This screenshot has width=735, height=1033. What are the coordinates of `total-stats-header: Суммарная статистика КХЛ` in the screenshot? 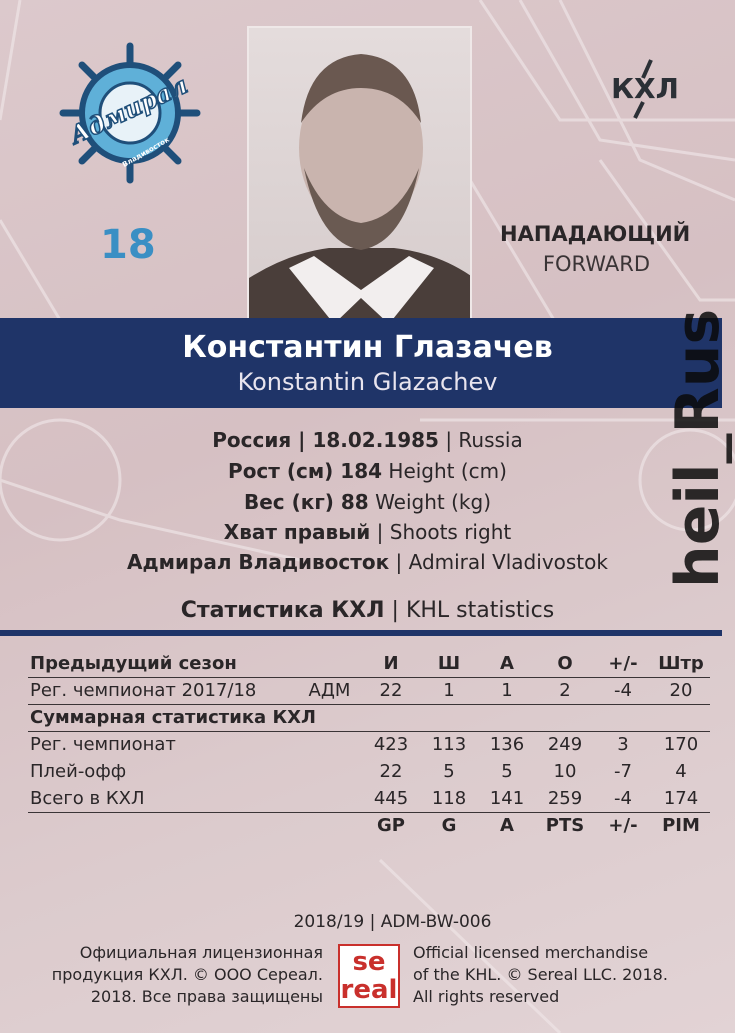 It's located at (369, 718).